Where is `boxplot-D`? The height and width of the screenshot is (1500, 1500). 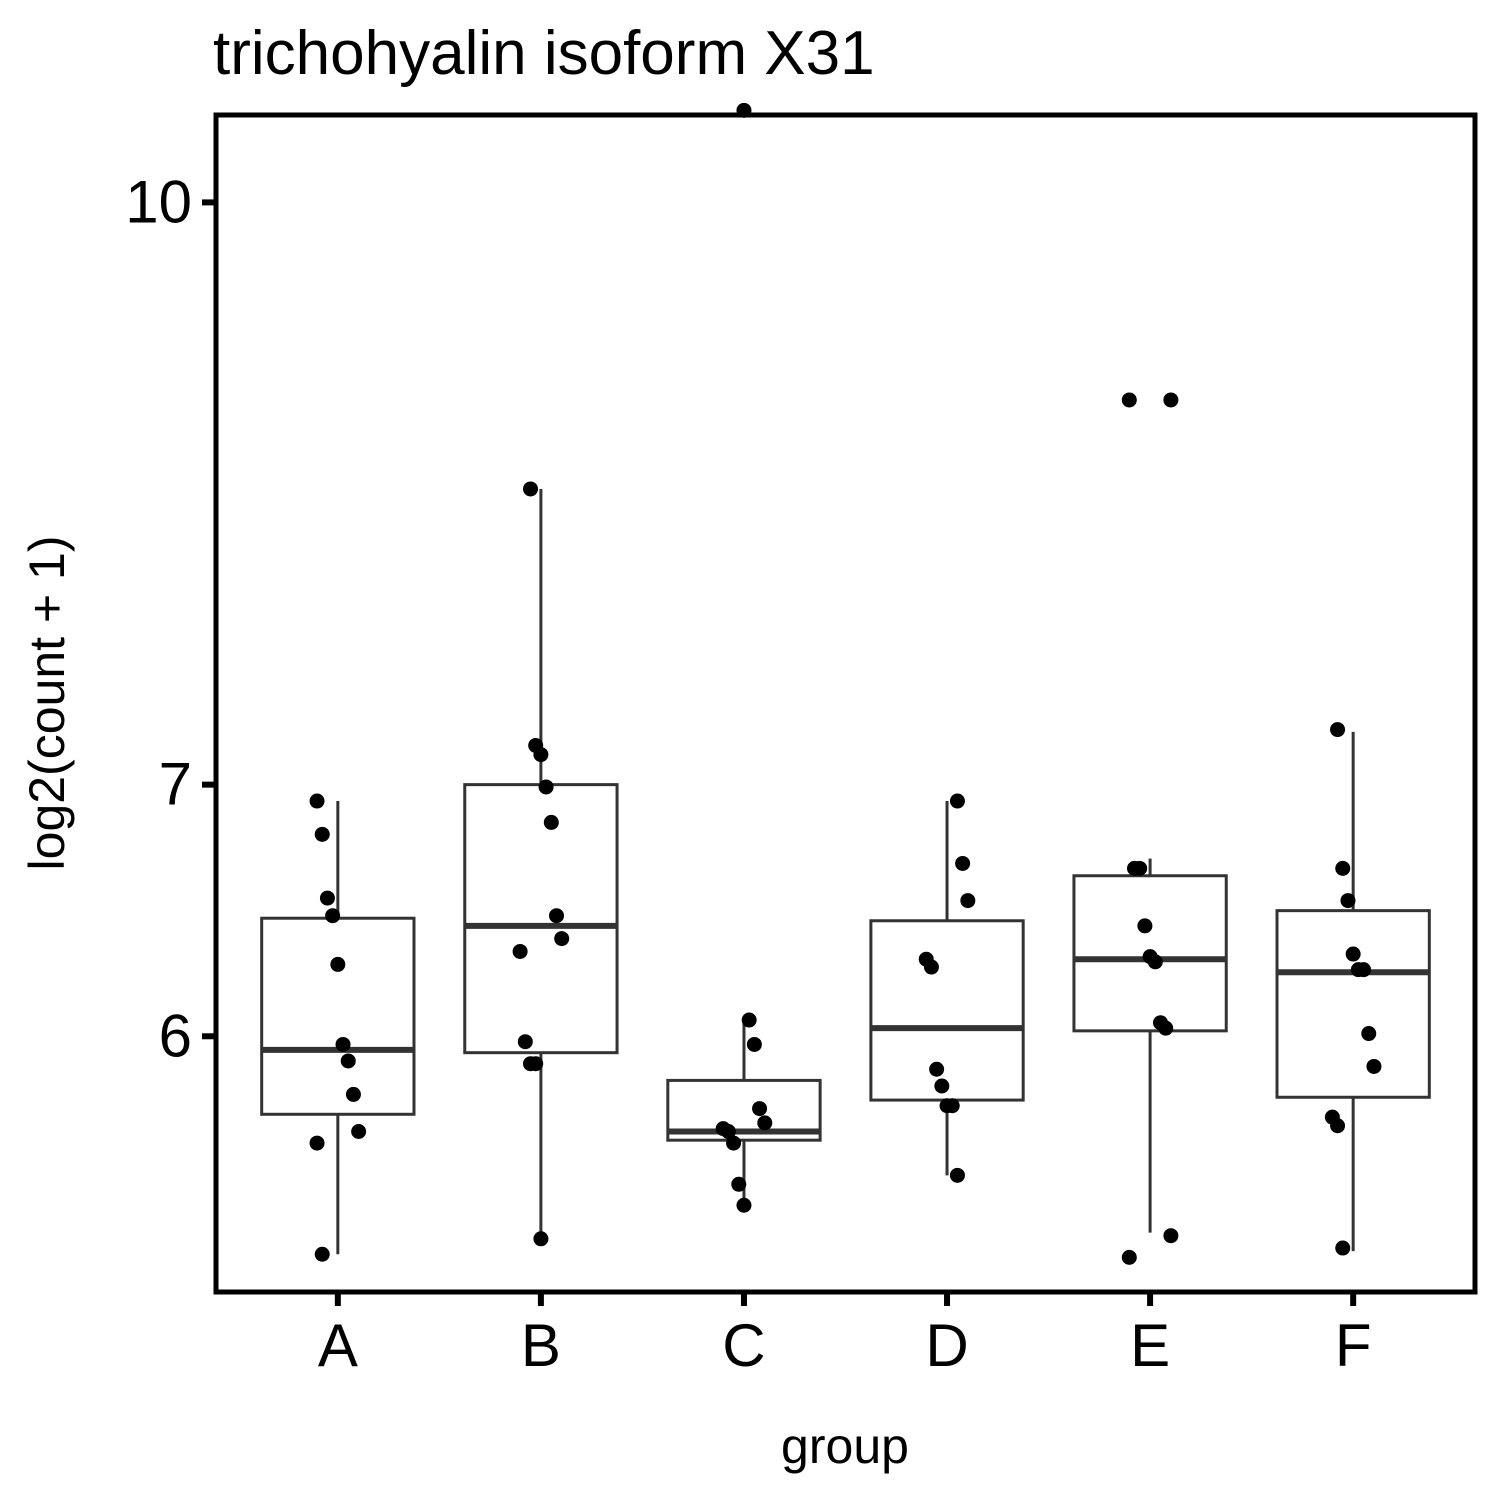
boxplot-D is located at coordinates (947, 988).